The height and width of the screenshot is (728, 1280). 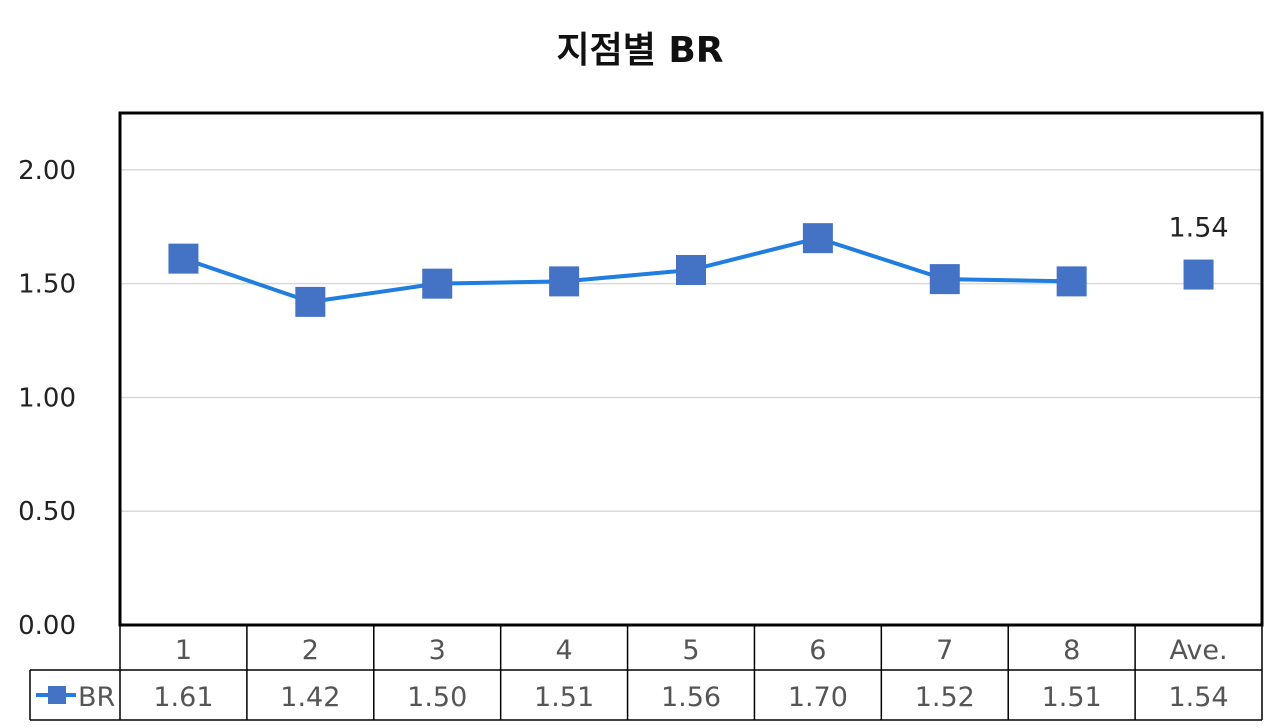 What do you see at coordinates (47, 171) in the screenshot?
I see `y-tick-label: 2.00` at bounding box center [47, 171].